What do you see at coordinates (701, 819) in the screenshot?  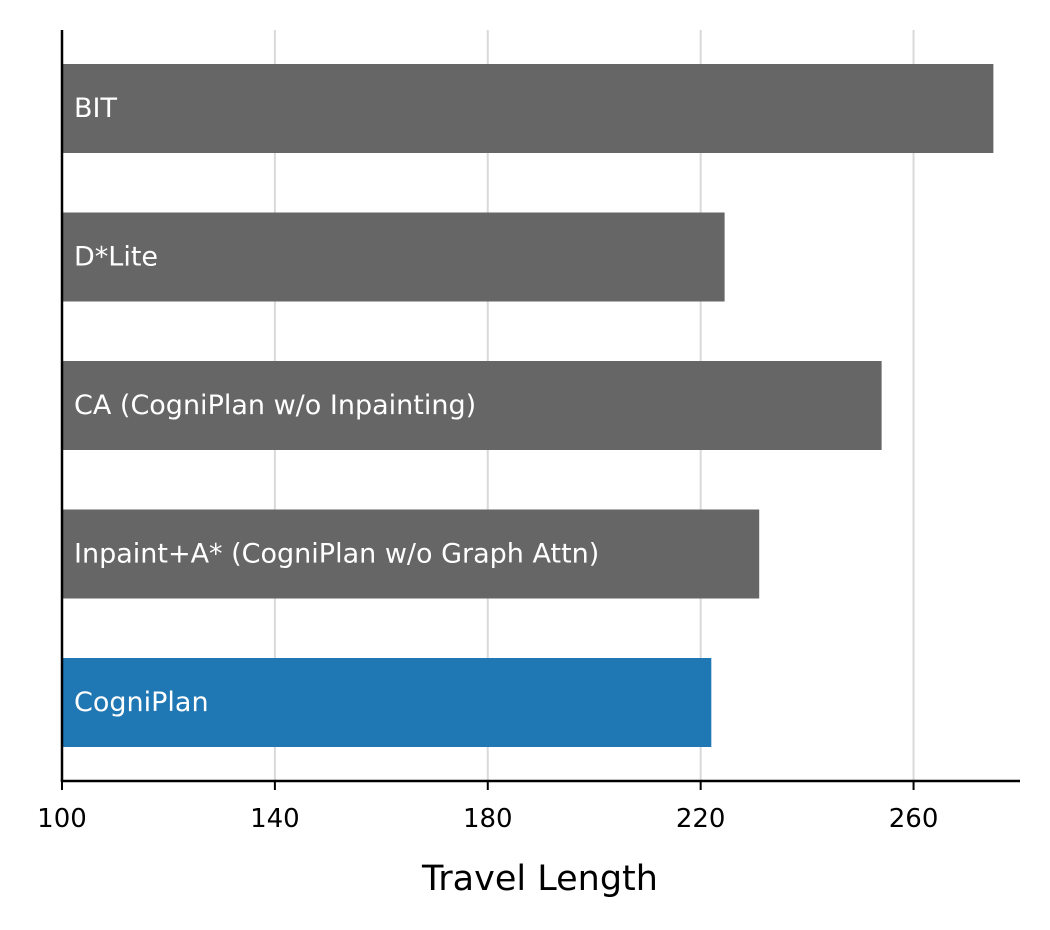 I see `x-tick-label-220: 220` at bounding box center [701, 819].